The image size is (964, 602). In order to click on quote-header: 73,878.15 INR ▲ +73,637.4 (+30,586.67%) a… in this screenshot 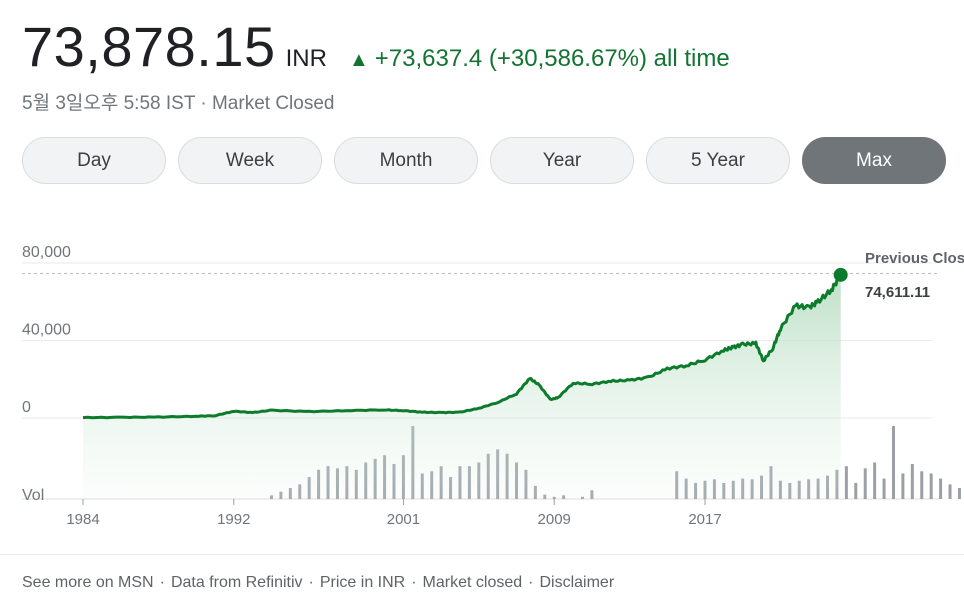, I will do `click(376, 46)`.